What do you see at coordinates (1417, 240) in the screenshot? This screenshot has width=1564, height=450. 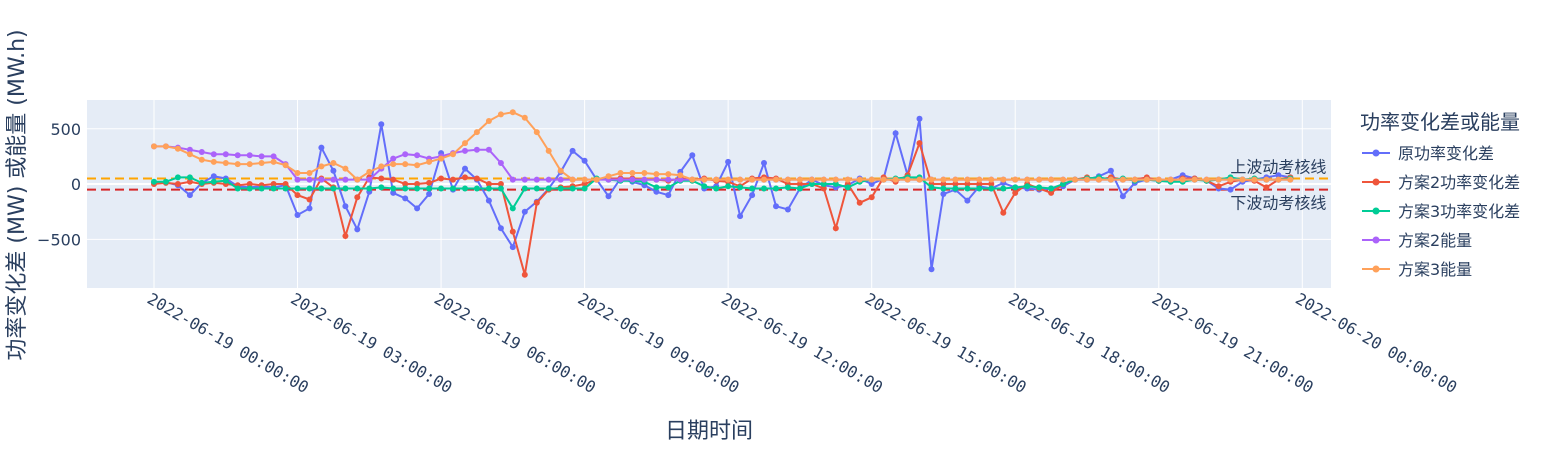 I see `legend-item: 方案2能量` at bounding box center [1417, 240].